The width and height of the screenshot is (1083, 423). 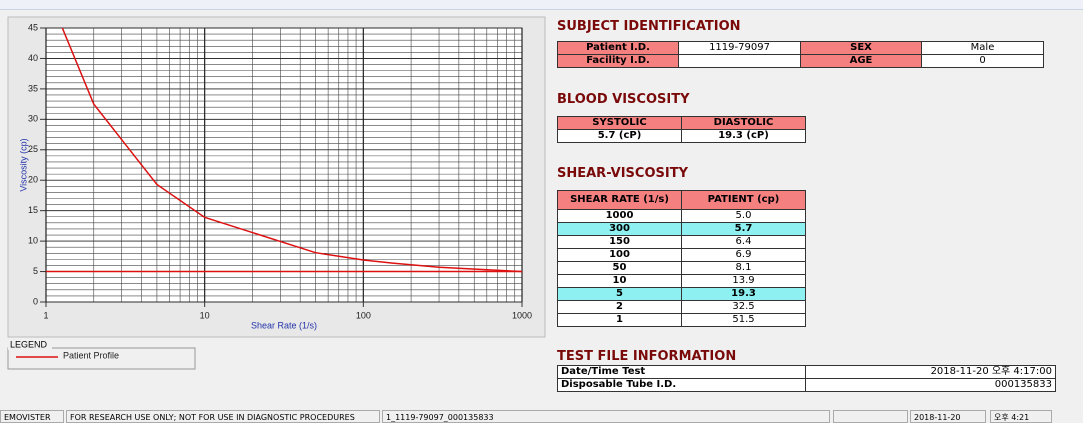 What do you see at coordinates (33, 119) in the screenshot?
I see `y-tick-label: 30` at bounding box center [33, 119].